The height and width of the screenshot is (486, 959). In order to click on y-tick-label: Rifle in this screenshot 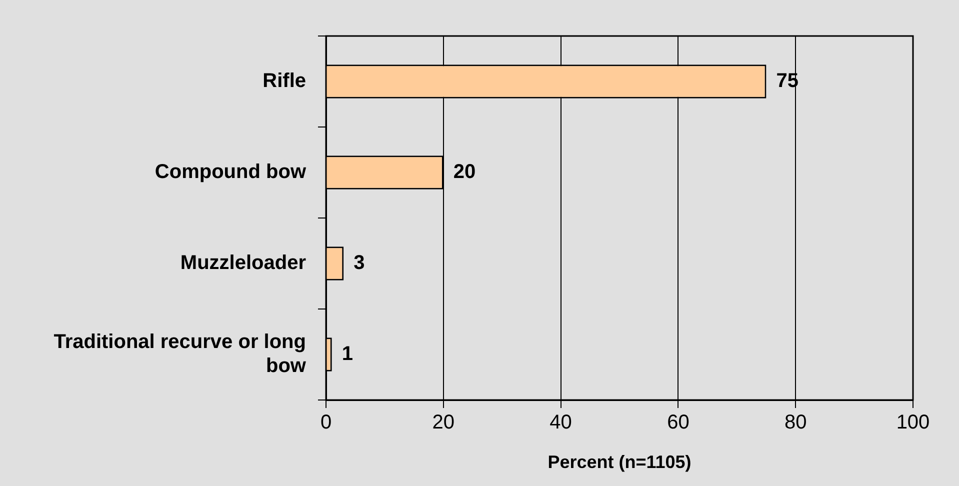, I will do `click(284, 81)`.